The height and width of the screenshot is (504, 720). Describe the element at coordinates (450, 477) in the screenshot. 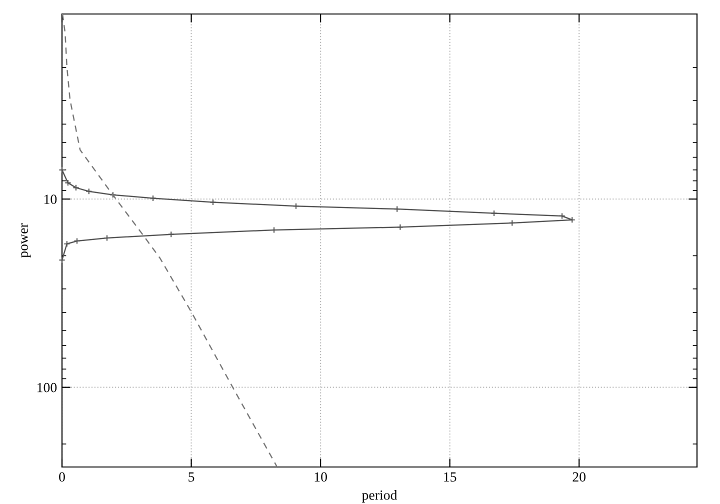

I see `x-tick-label: 15` at that location.